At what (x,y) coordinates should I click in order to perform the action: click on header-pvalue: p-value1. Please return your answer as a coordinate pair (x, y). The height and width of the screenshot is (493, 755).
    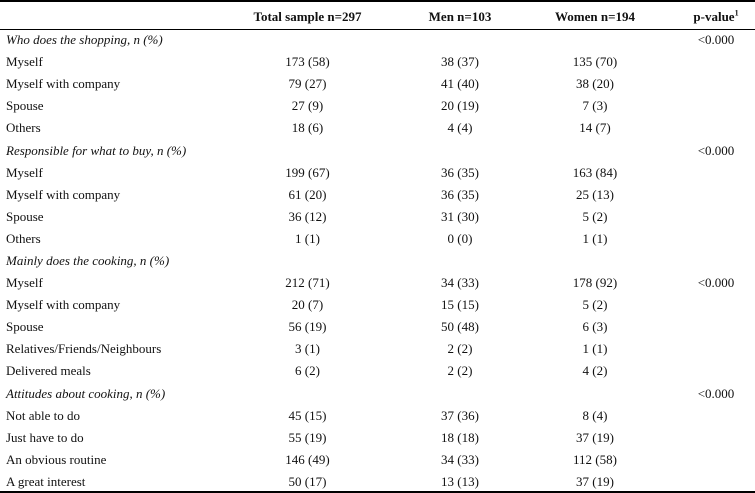
    Looking at the image, I should click on (713, 16).